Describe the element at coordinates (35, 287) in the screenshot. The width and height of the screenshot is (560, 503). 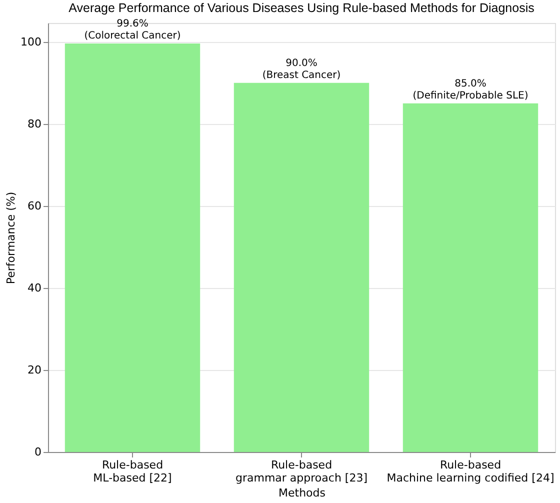
I see `y-tick-label: 40` at that location.